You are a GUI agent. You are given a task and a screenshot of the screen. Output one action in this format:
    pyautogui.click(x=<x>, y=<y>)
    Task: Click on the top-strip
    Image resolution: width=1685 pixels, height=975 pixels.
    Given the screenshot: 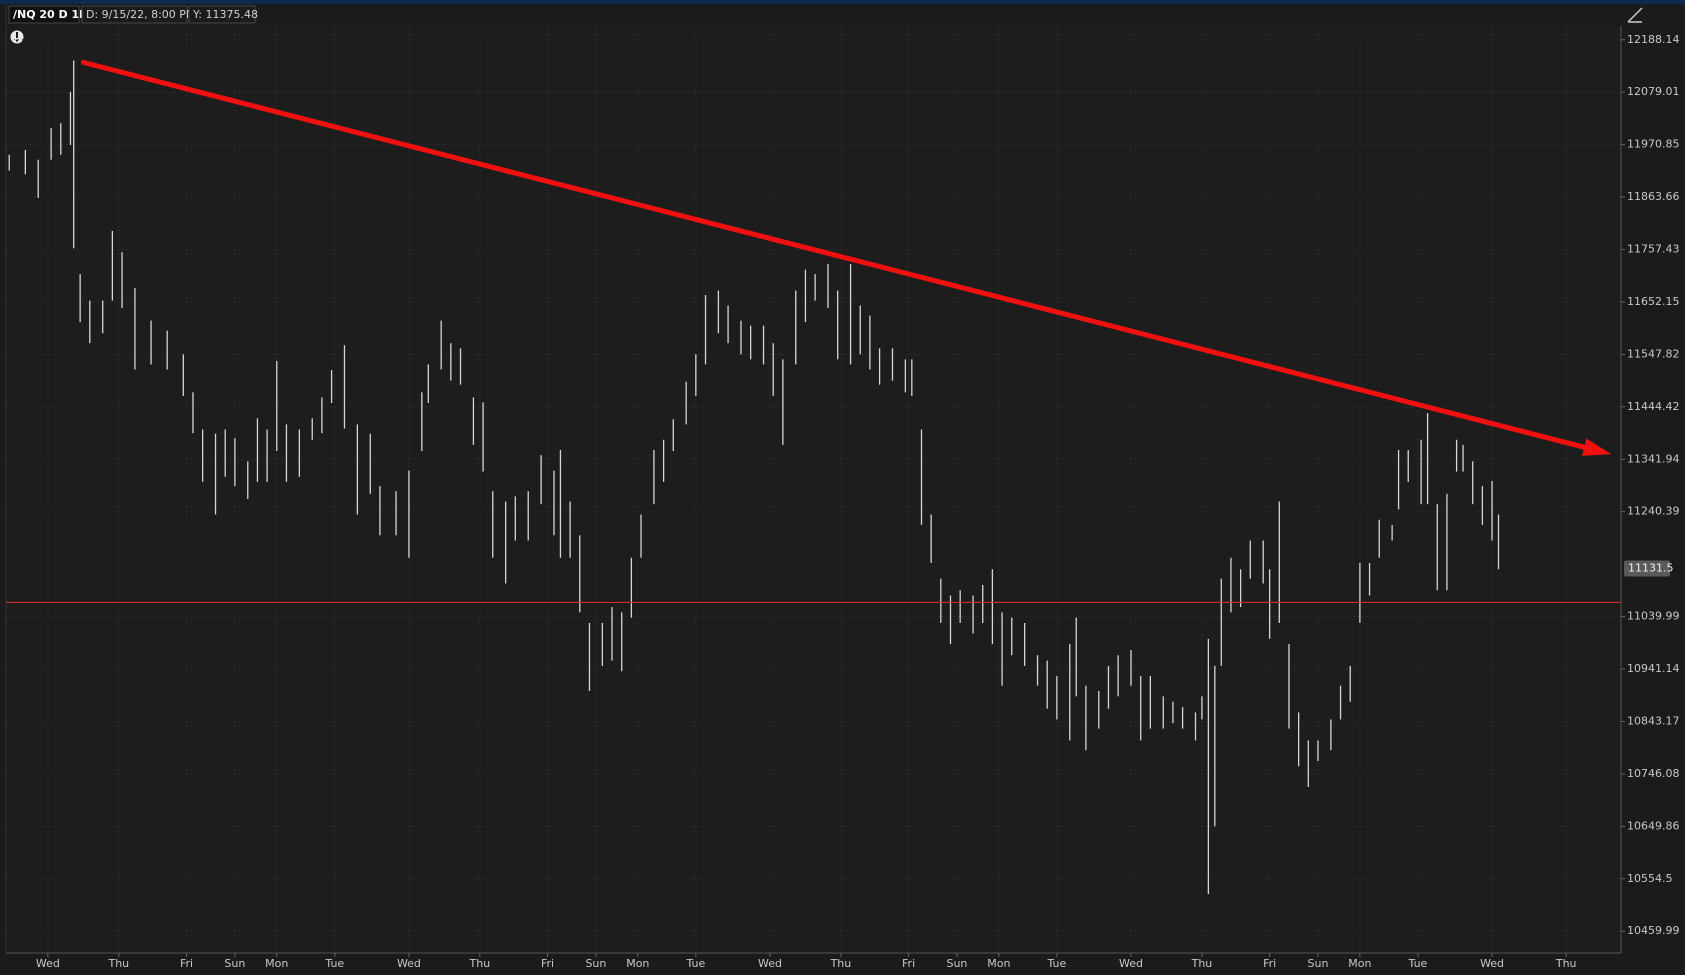 What is the action you would take?
    pyautogui.click(x=842, y=2)
    